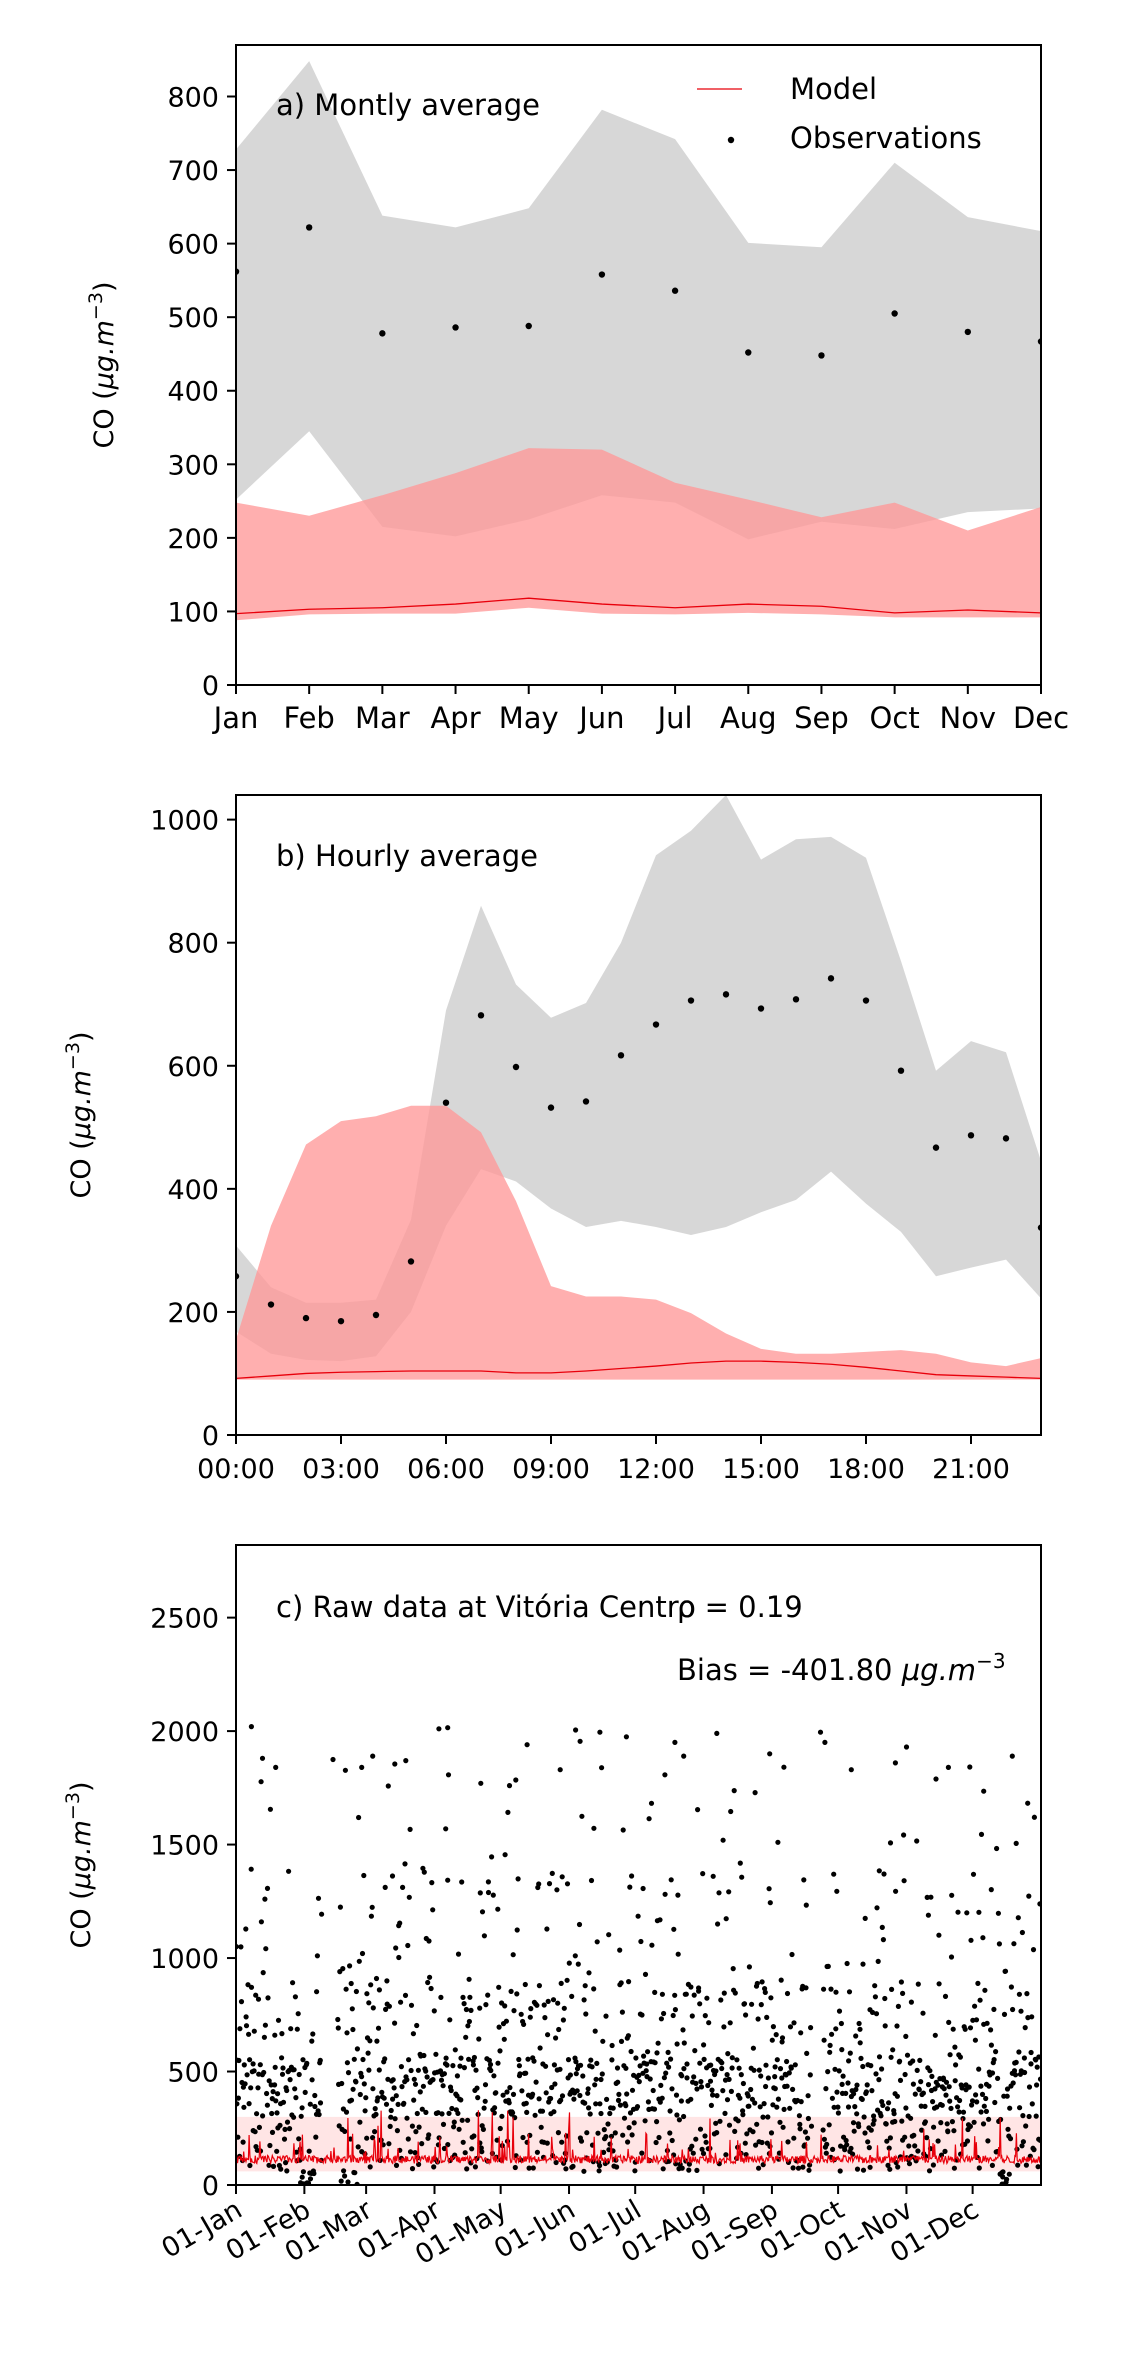 This screenshot has width=1122, height=2362. What do you see at coordinates (761, 1469) in the screenshot?
I see `x-tick-label: 15:00` at bounding box center [761, 1469].